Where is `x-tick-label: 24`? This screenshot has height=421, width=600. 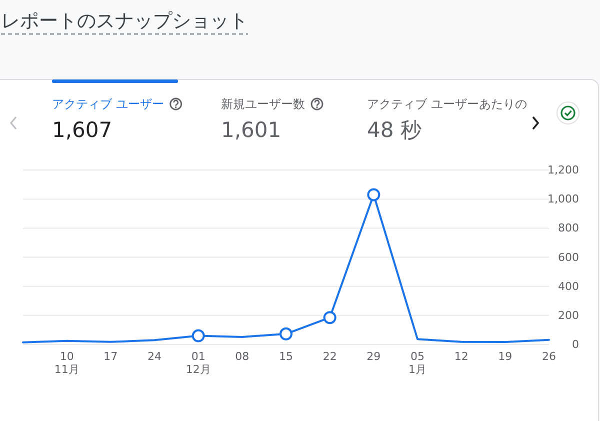
x-tick-label: 24 is located at coordinates (155, 356).